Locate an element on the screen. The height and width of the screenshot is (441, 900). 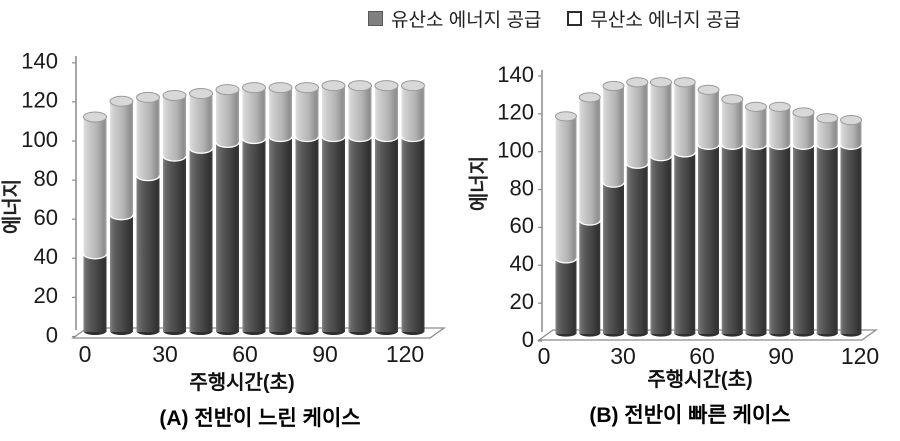
y-axis-title-a: 에너지 is located at coordinates (12, 206).